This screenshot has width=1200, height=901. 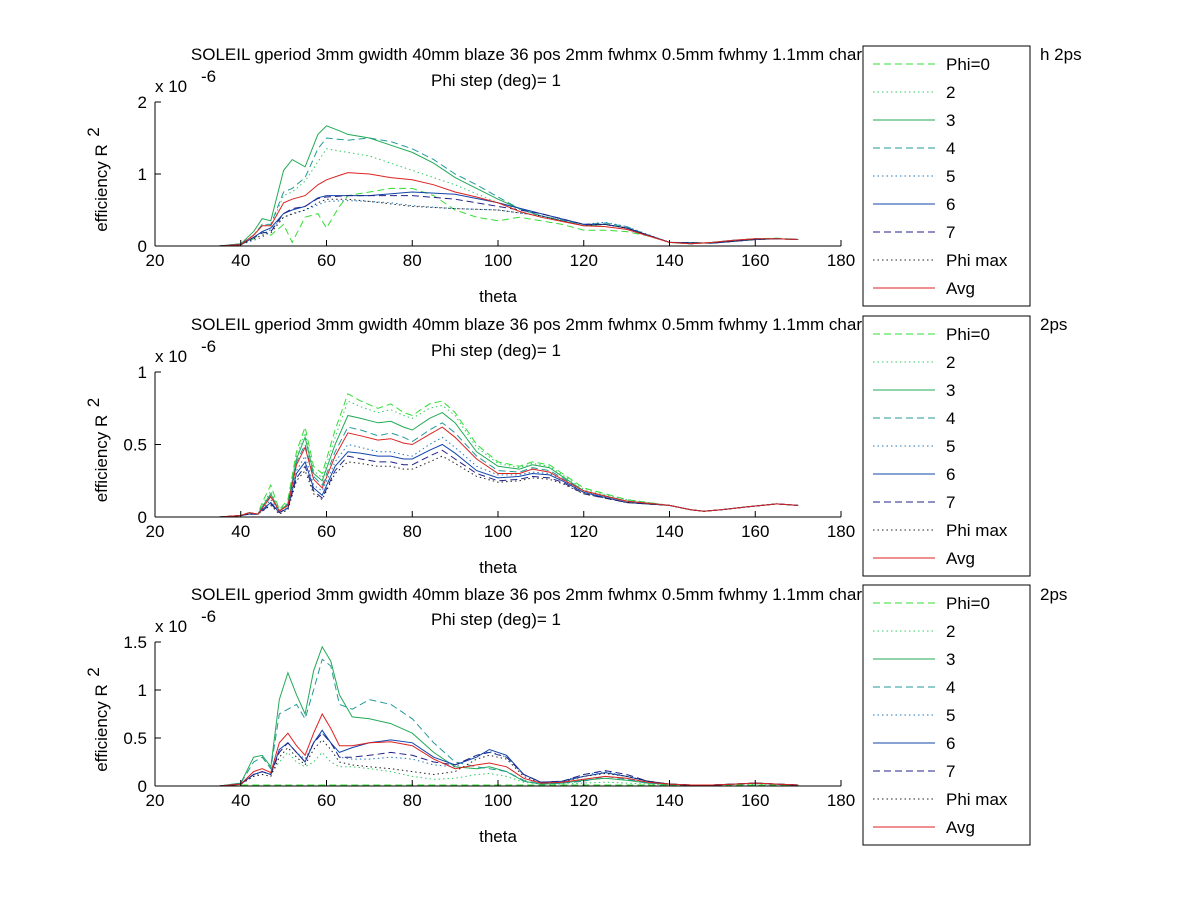 I want to click on subplot-title-tail: h 2ps, so click(x=1061, y=54).